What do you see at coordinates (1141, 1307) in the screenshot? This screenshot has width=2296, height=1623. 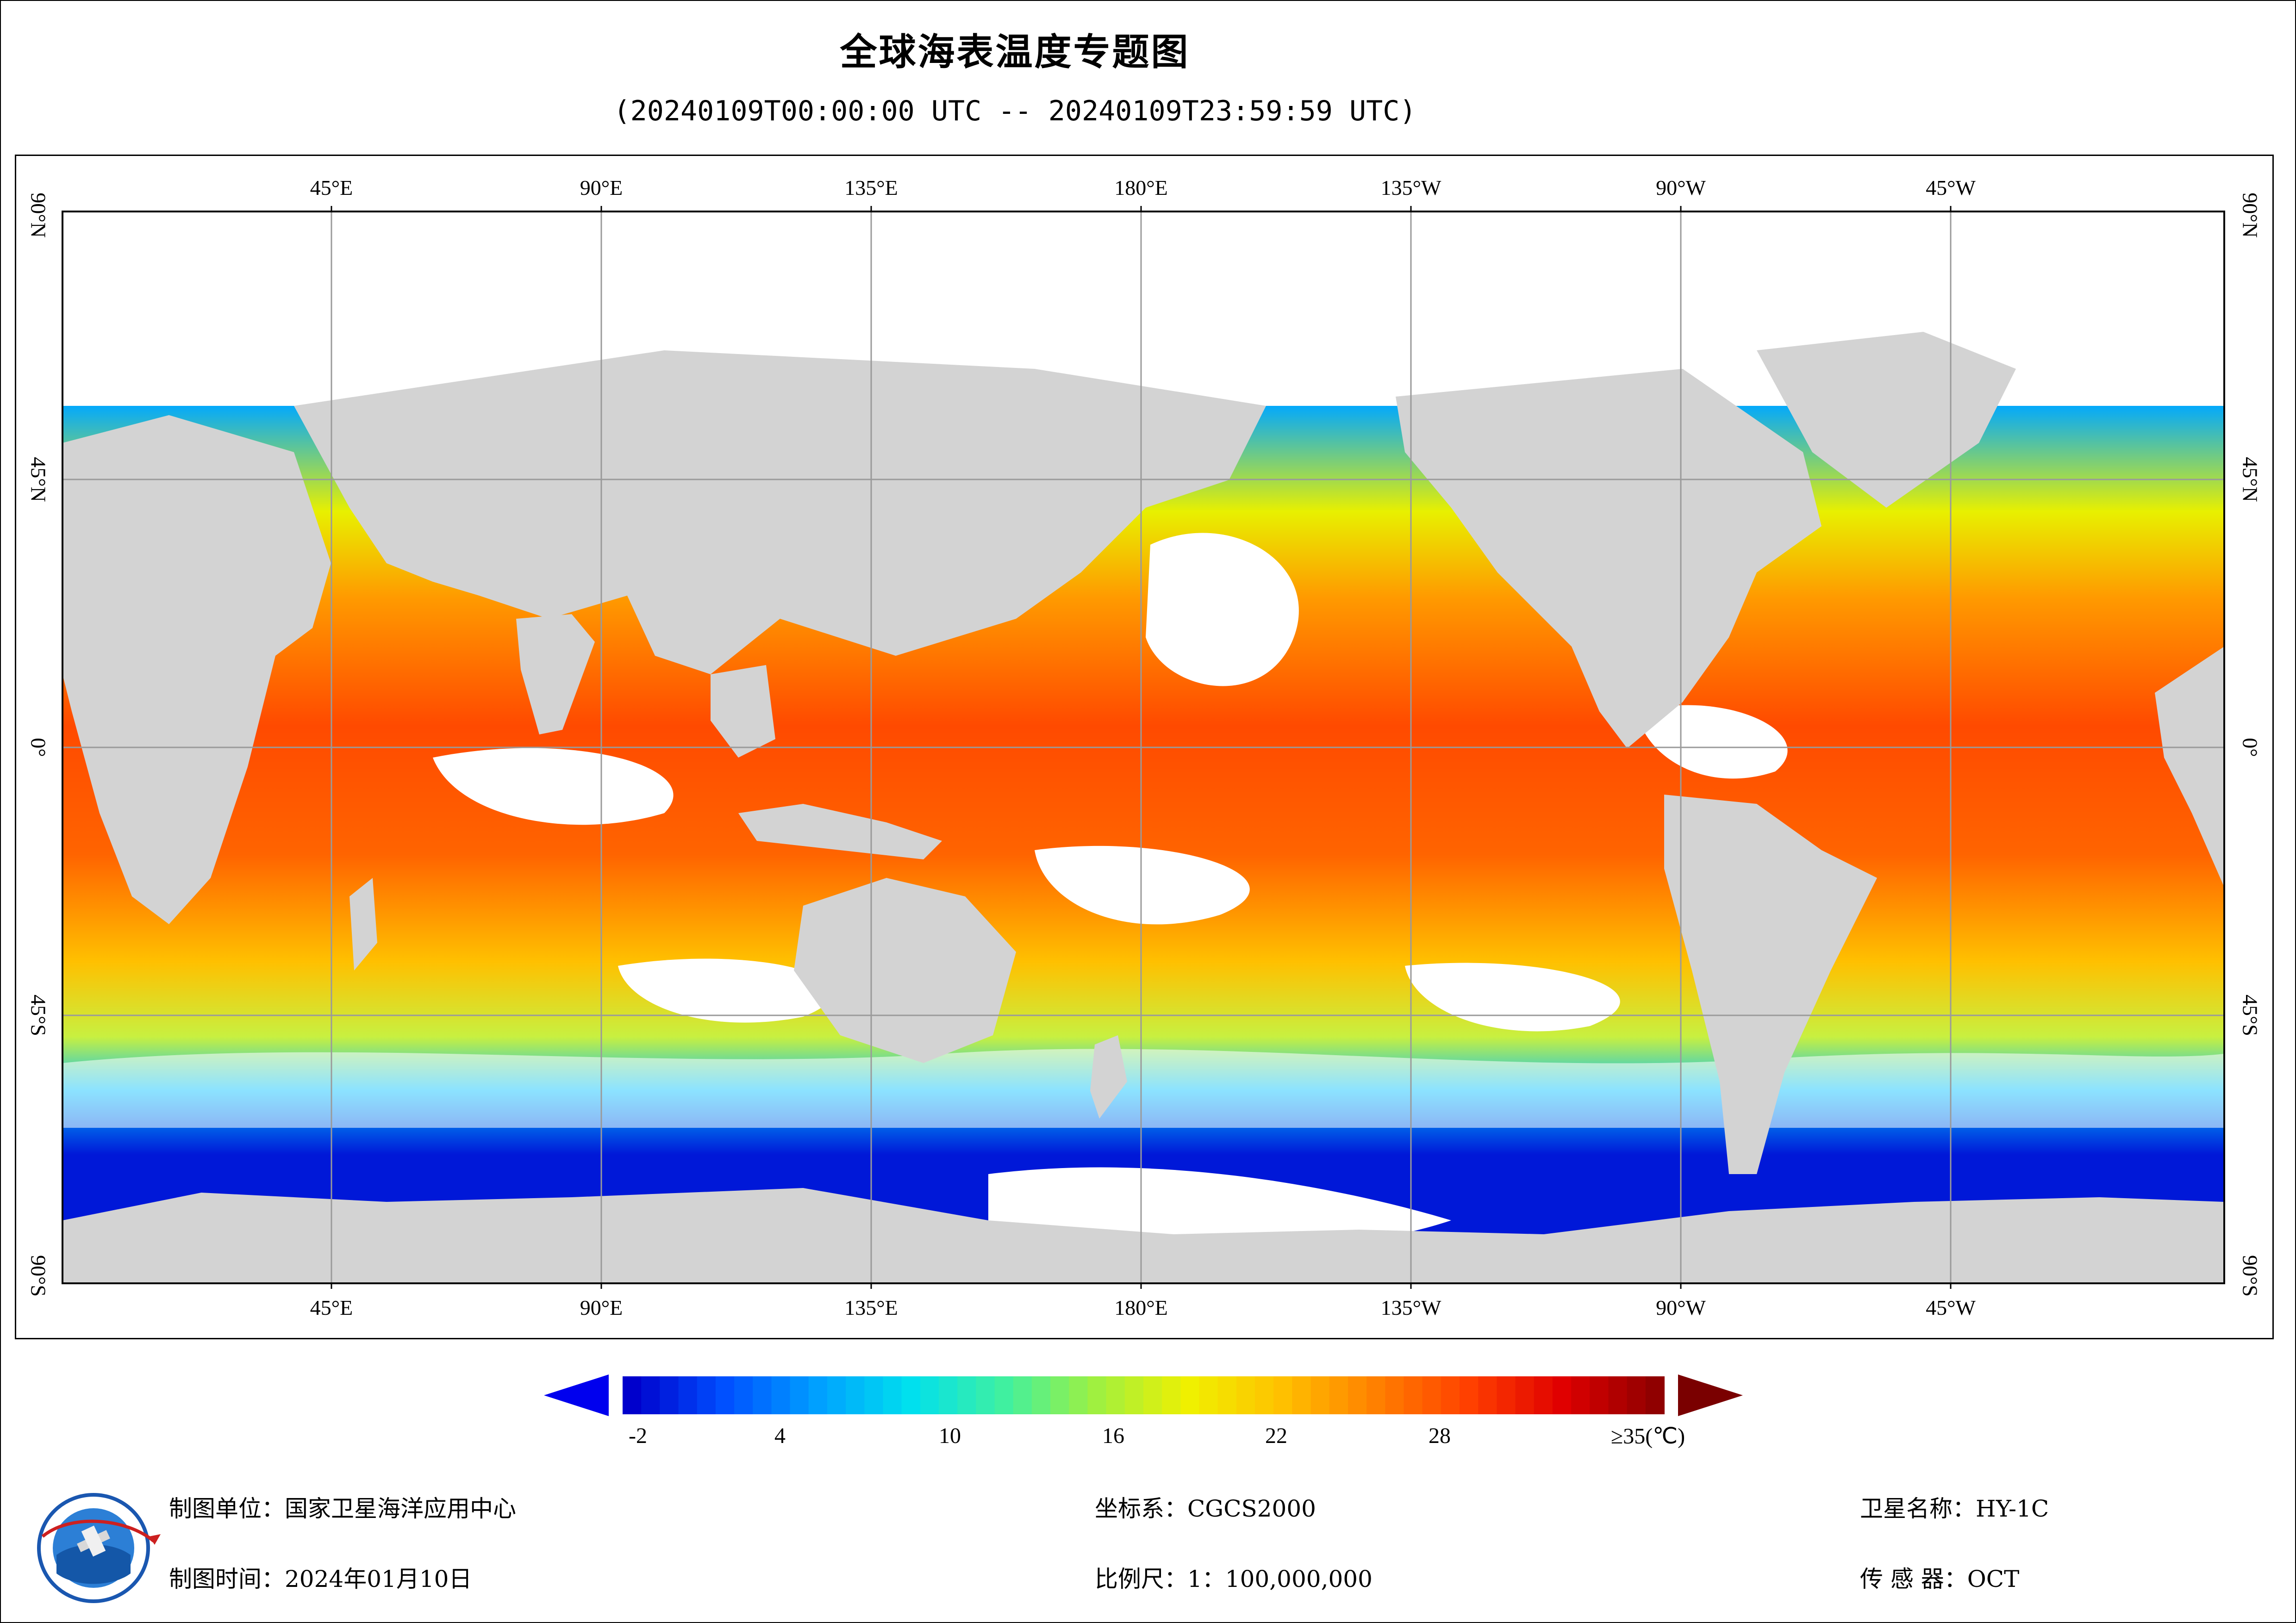 I see `lon-label-bottom-180e: 180°E` at bounding box center [1141, 1307].